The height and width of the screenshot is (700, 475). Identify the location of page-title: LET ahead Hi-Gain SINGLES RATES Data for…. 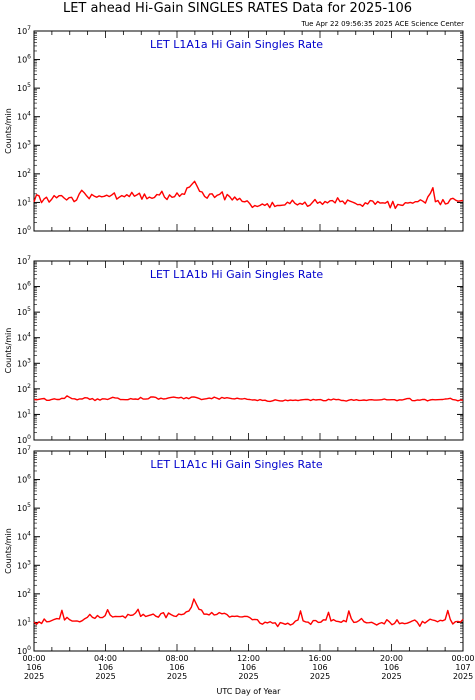
(237, 8).